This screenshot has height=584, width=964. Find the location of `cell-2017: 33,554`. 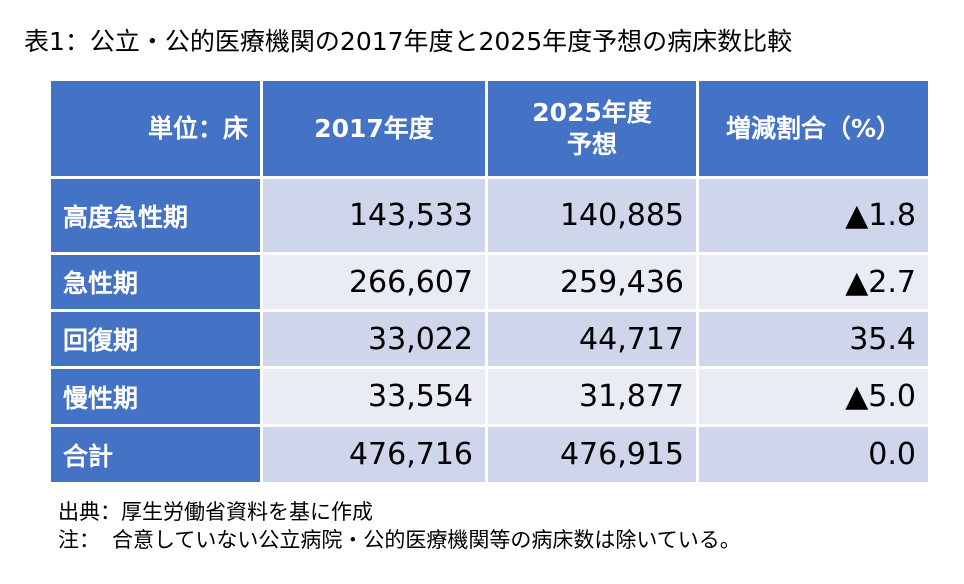

cell-2017: 33,554 is located at coordinates (374, 396).